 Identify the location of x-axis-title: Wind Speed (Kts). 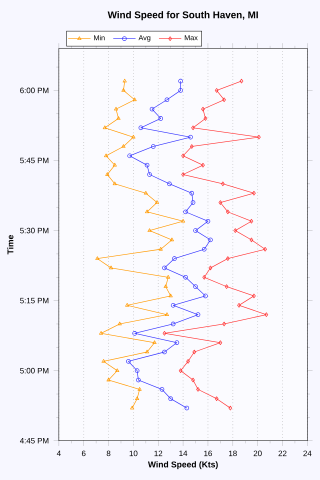
(183, 465).